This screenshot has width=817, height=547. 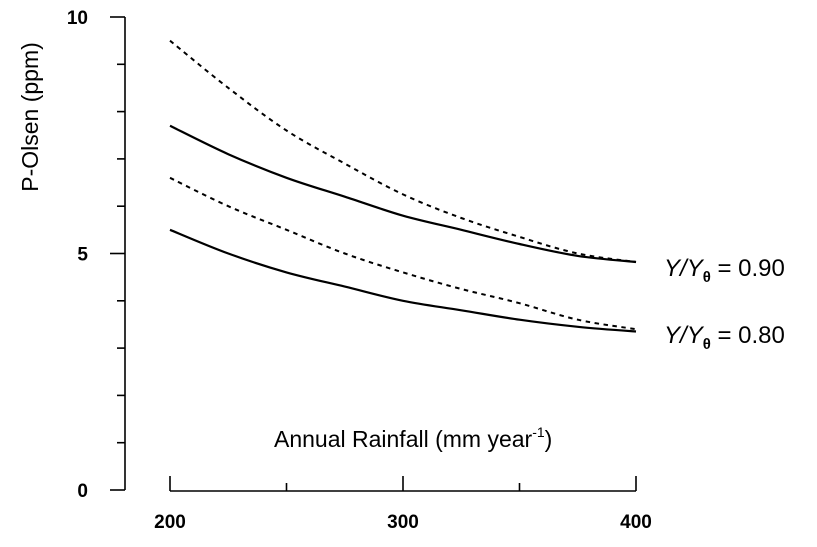 What do you see at coordinates (403, 280) in the screenshot?
I see `series-4-solid-line` at bounding box center [403, 280].